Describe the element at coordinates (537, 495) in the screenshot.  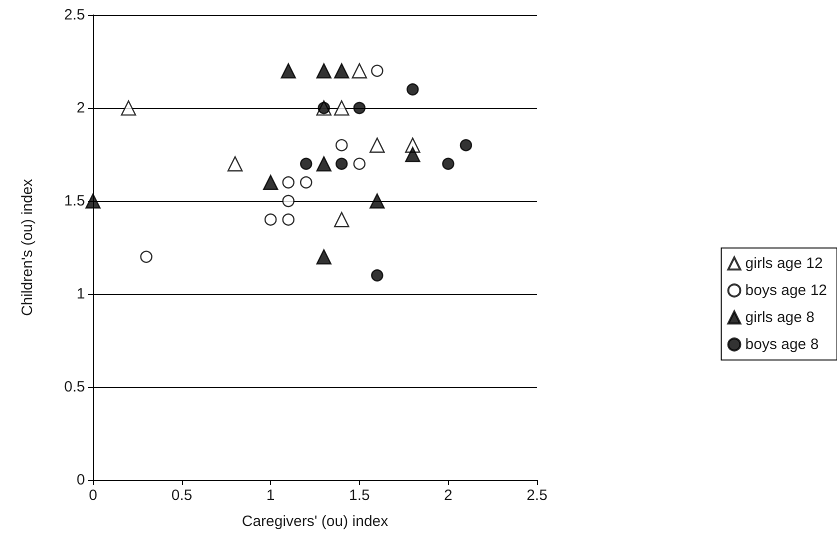
I see `x-tick-label: 2.5` at that location.